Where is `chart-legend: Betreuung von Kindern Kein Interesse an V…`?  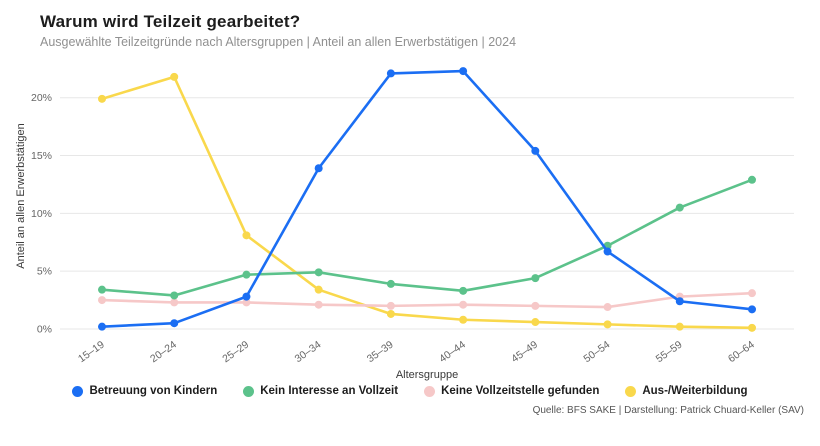 chart-legend: Betreuung von Kindern Kein Interesse an V… is located at coordinates (410, 391).